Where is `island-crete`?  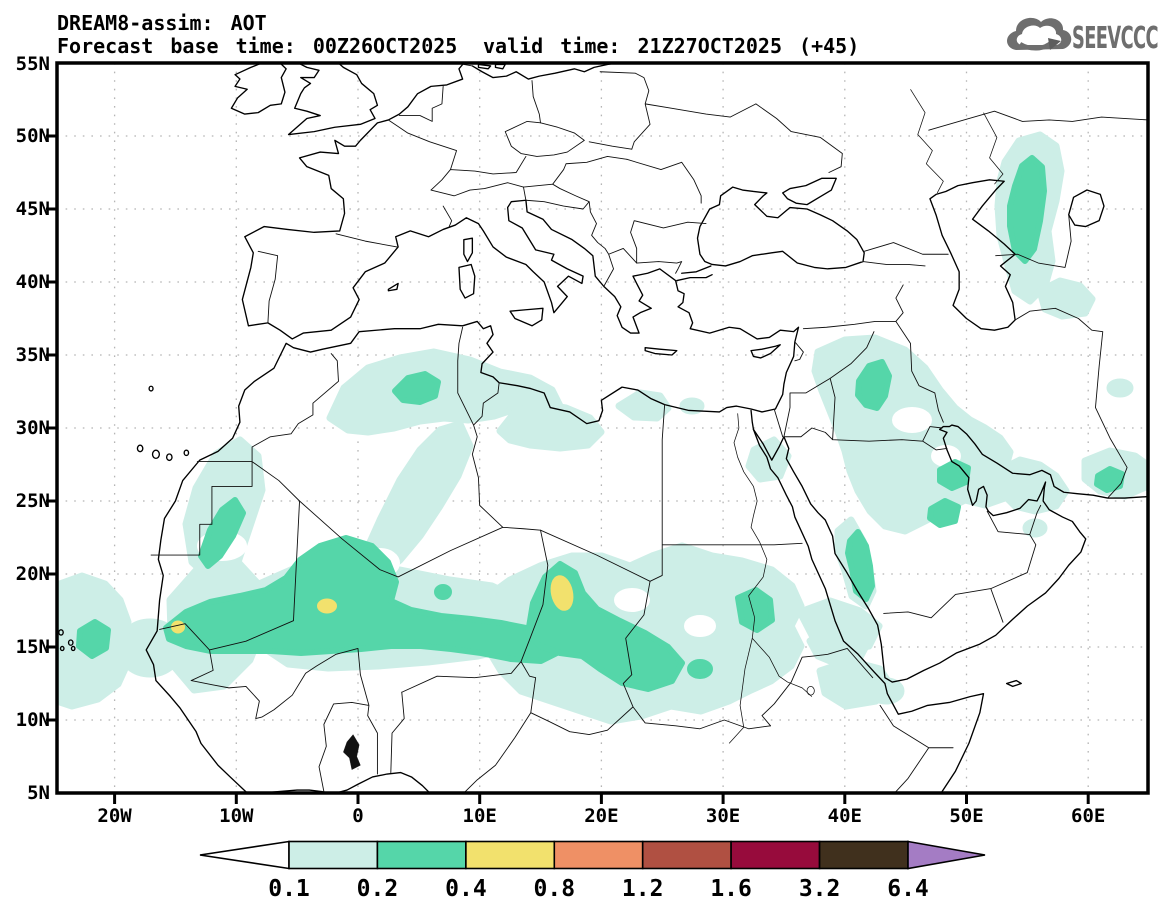
island-crete is located at coordinates (661, 351).